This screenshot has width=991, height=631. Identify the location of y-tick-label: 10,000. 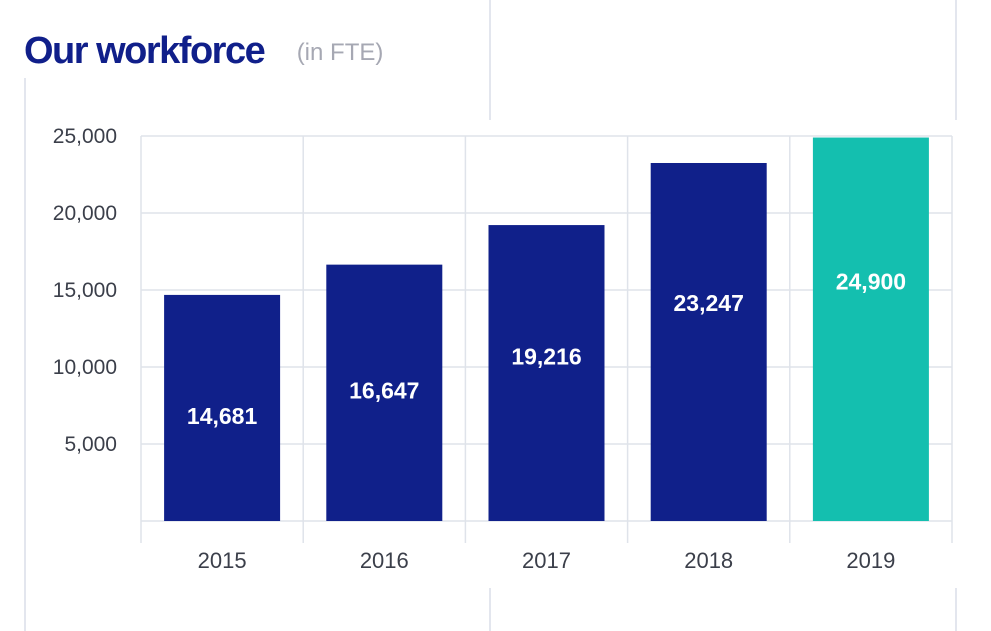
(85, 367).